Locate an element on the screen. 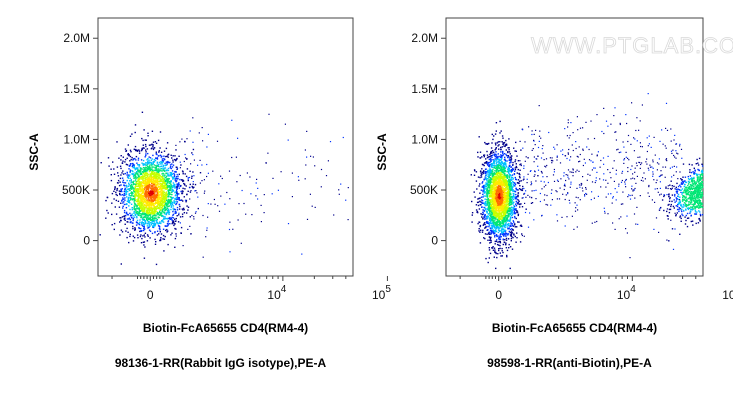  x-tick-base: 10 is located at coordinates (379, 295).